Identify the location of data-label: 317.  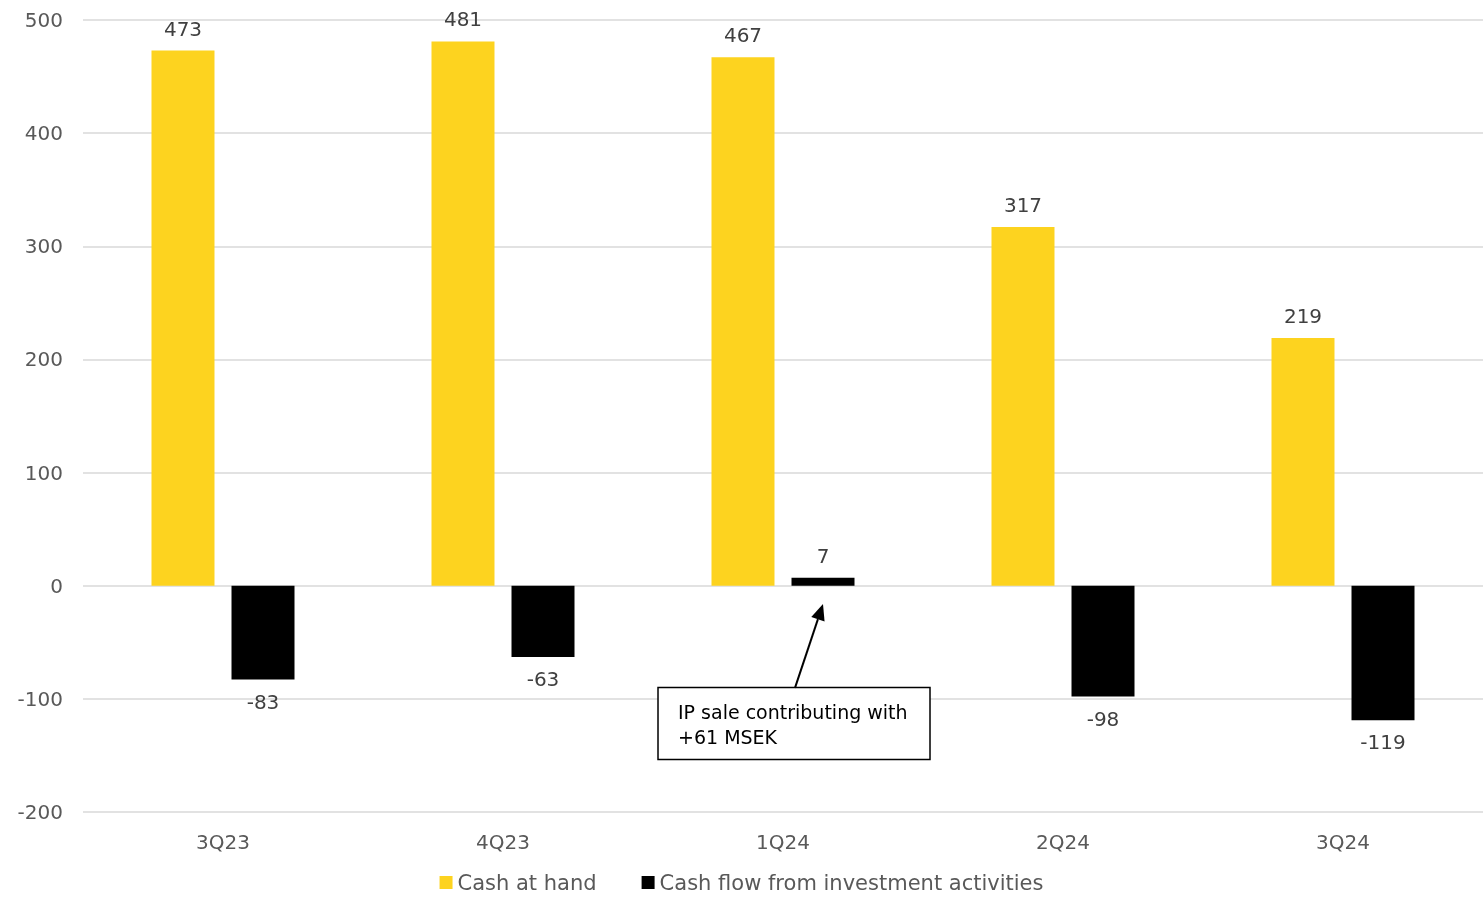
(1023, 205).